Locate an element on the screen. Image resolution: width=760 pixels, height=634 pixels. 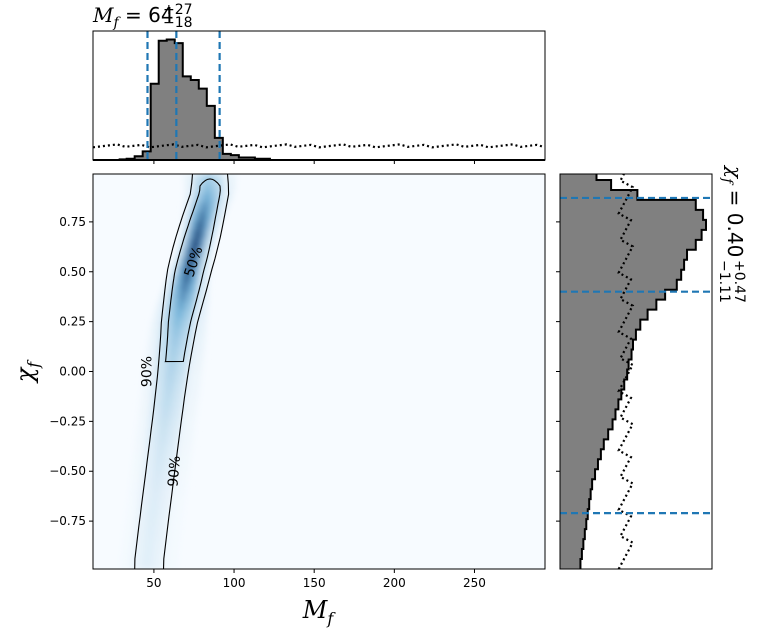
y-axis-label: χf is located at coordinates (27, 372).